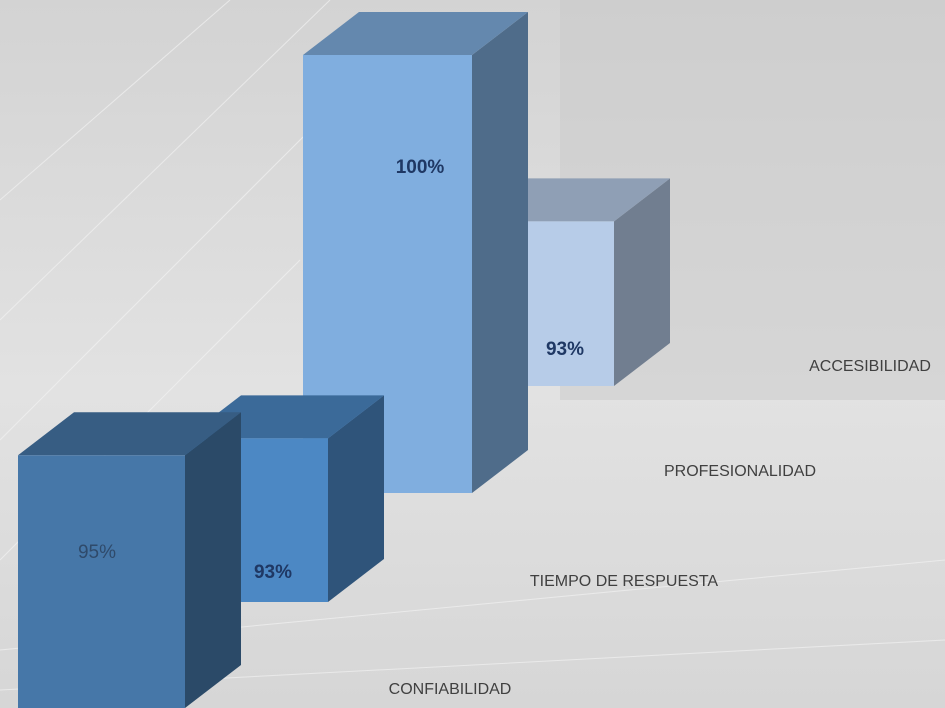 The width and height of the screenshot is (945, 708). What do you see at coordinates (870, 366) in the screenshot?
I see `category-label: ACCESIBILIDAD` at bounding box center [870, 366].